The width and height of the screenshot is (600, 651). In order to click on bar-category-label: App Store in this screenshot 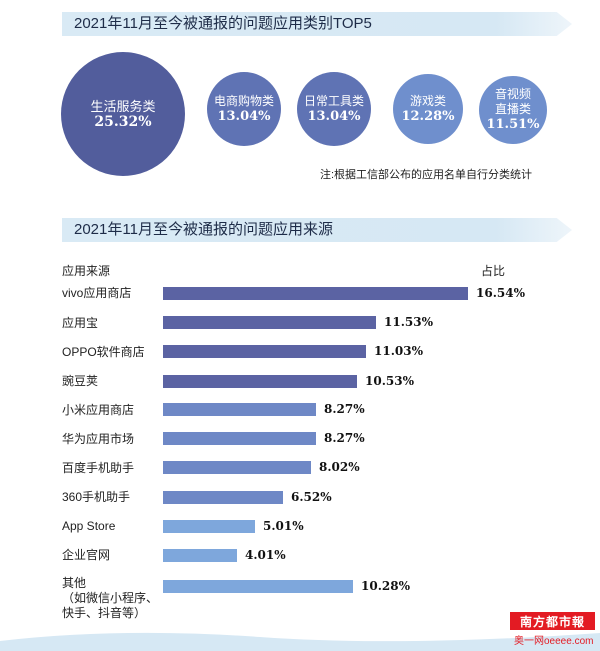, I will do `click(89, 526)`.